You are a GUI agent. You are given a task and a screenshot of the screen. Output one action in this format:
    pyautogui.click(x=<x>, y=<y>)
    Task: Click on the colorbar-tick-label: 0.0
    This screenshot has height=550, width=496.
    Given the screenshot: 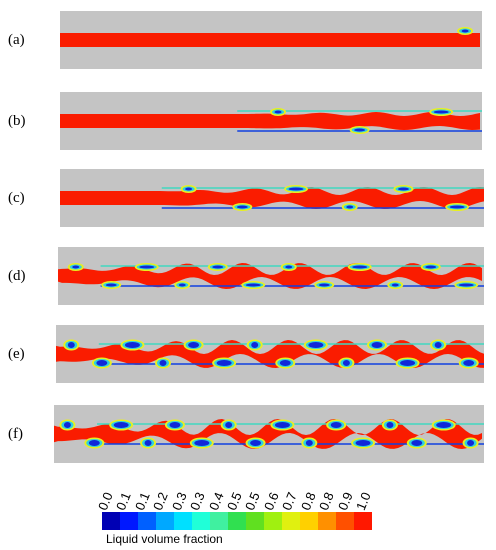 What is the action you would take?
    pyautogui.click(x=105, y=501)
    